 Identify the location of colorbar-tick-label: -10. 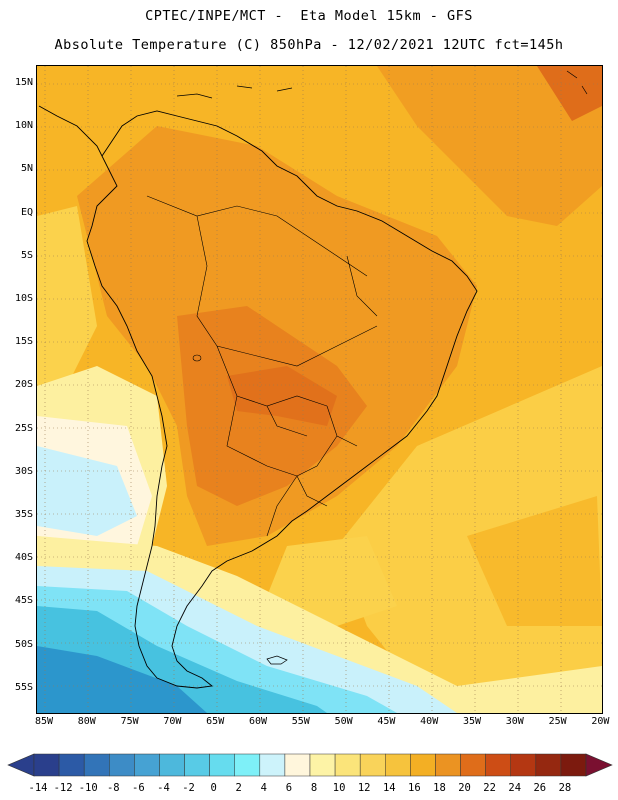
(88, 788).